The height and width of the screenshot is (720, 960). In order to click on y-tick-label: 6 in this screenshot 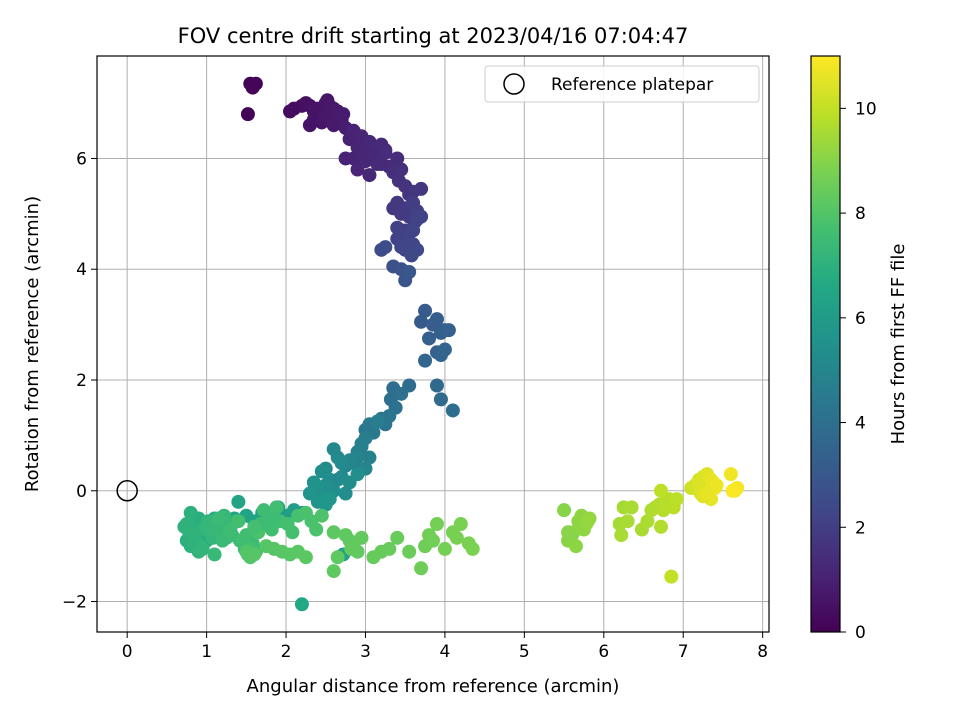, I will do `click(81, 159)`.